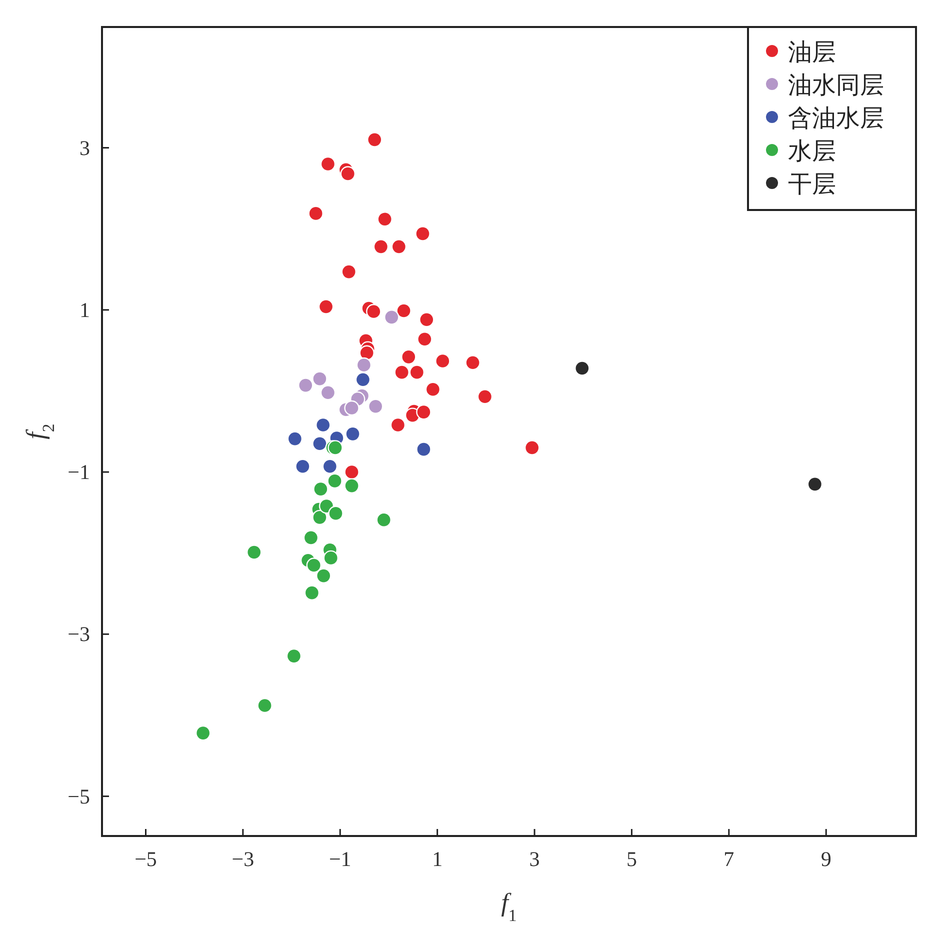 This screenshot has height=938, width=945. What do you see at coordinates (340, 859) in the screenshot?
I see `x-tick-label: −1` at bounding box center [340, 859].